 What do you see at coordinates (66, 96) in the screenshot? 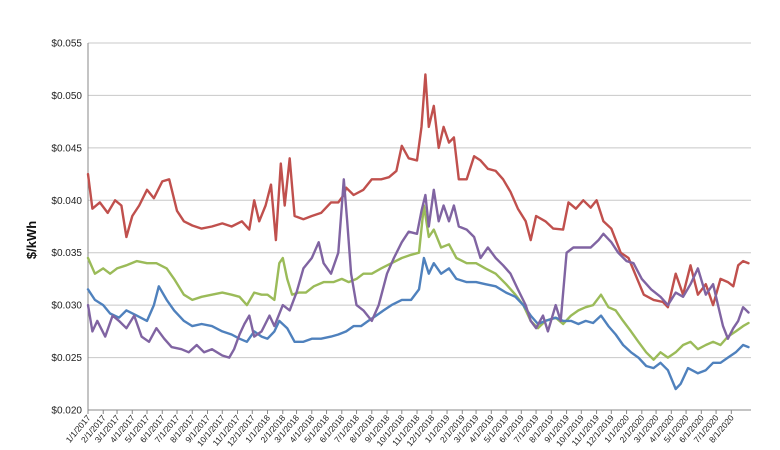
I see `y-tick-label: $0.050` at bounding box center [66, 96].